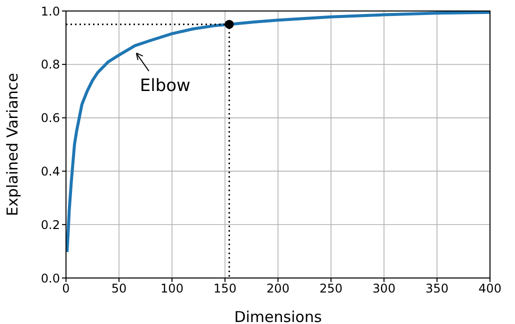 Image resolution: width=515 pixels, height=324 pixels. I want to click on y-tick-label: 0.2, so click(50, 225).